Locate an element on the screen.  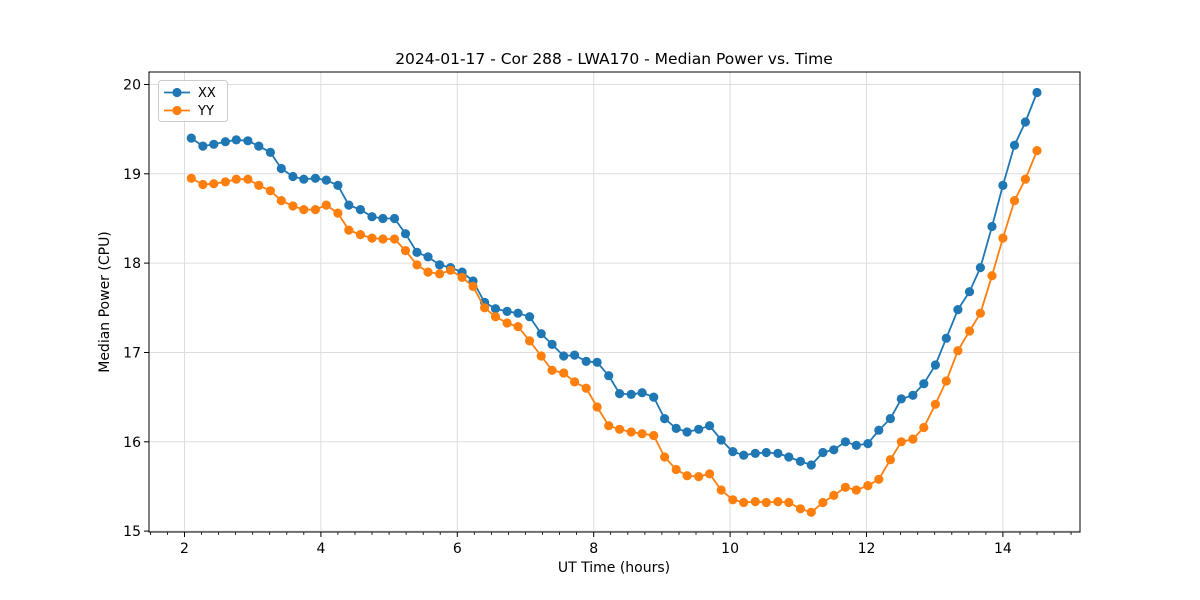
legend-item-XX: XX is located at coordinates (190, 93).